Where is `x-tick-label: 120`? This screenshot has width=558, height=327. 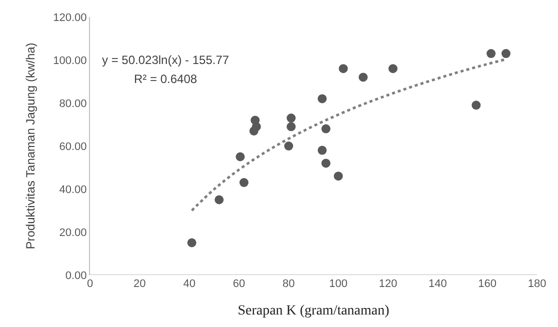 x-tick-label: 120 is located at coordinates (388, 284).